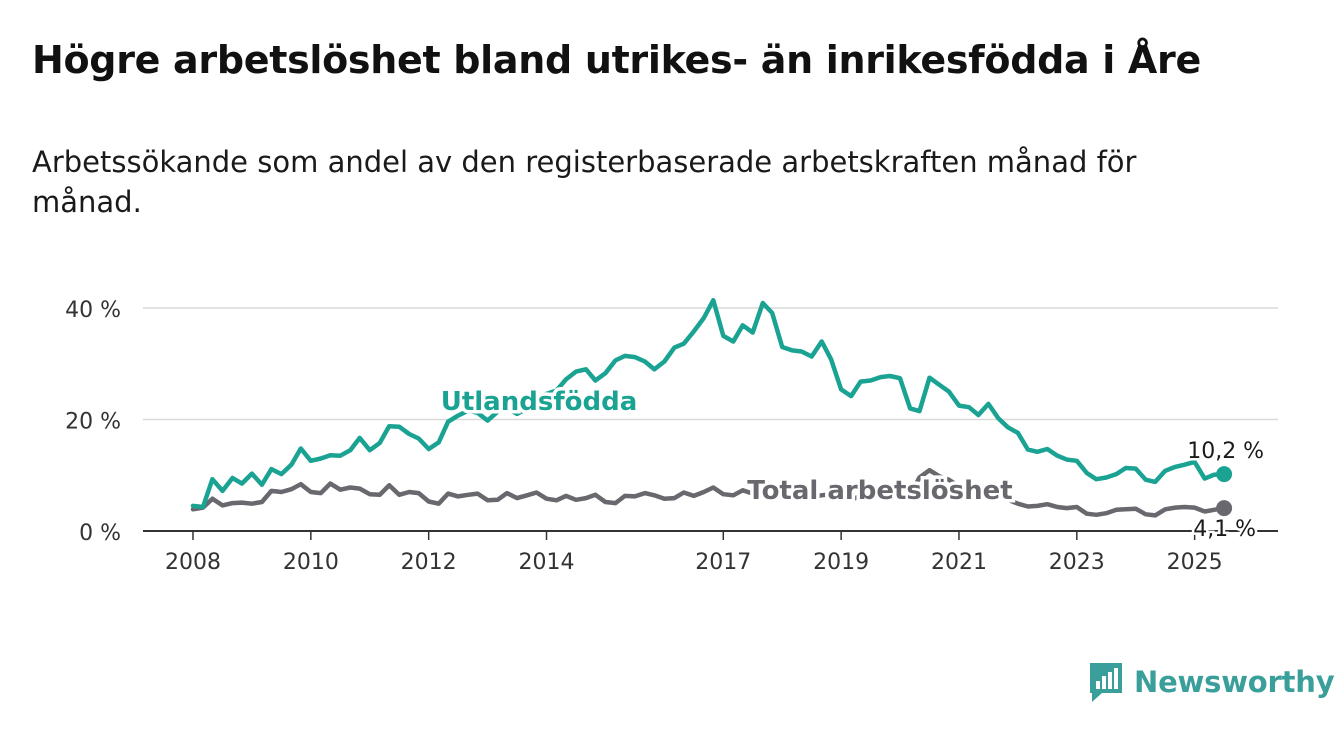 This screenshot has height=734, width=1340. I want to click on x-tick-label: 2021, so click(959, 562).